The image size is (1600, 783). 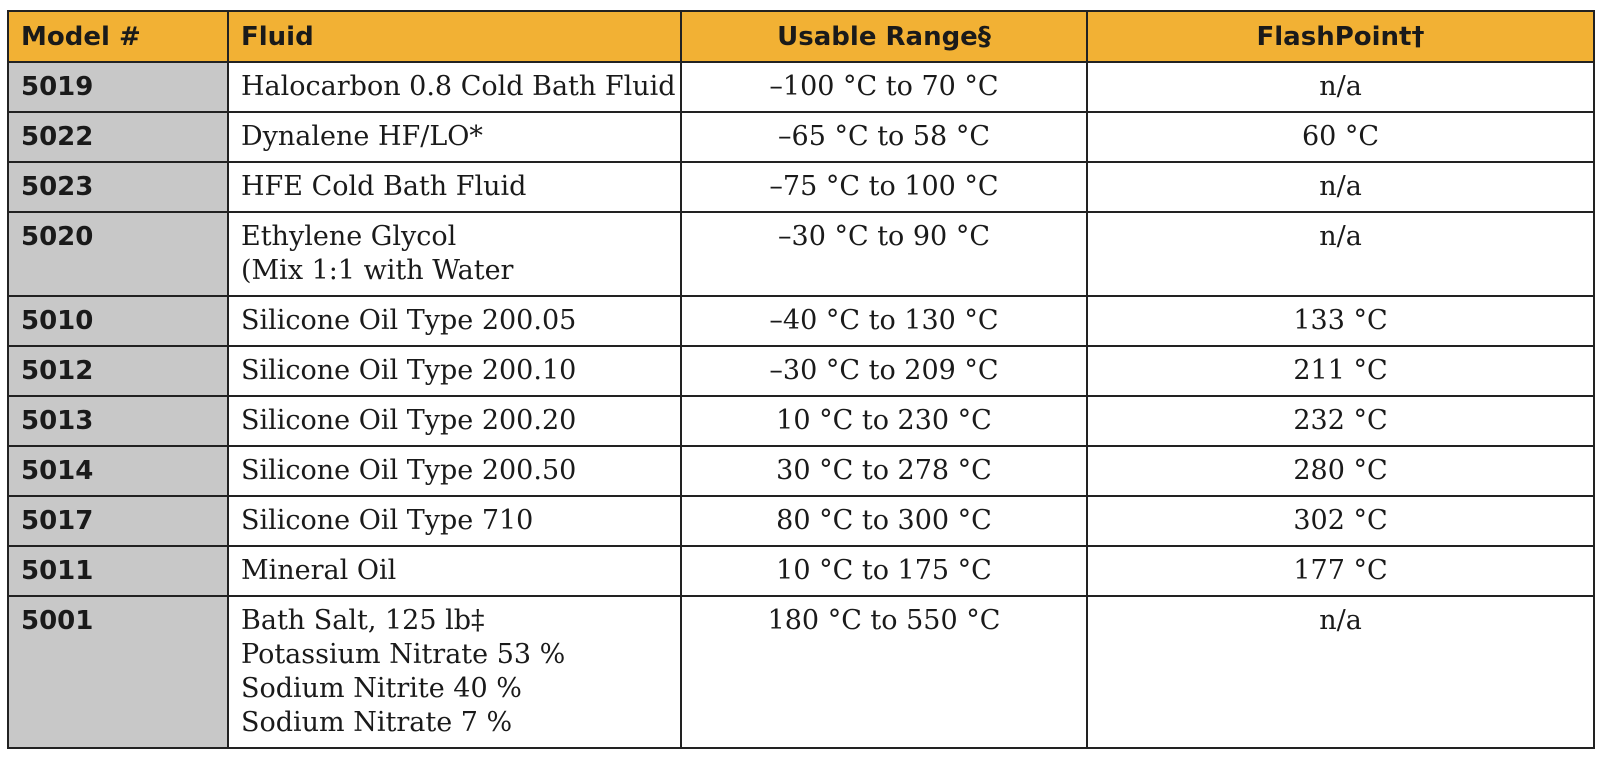 What do you see at coordinates (409, 320) in the screenshot?
I see `fluid-line: Silicone Oil Type 200.05` at bounding box center [409, 320].